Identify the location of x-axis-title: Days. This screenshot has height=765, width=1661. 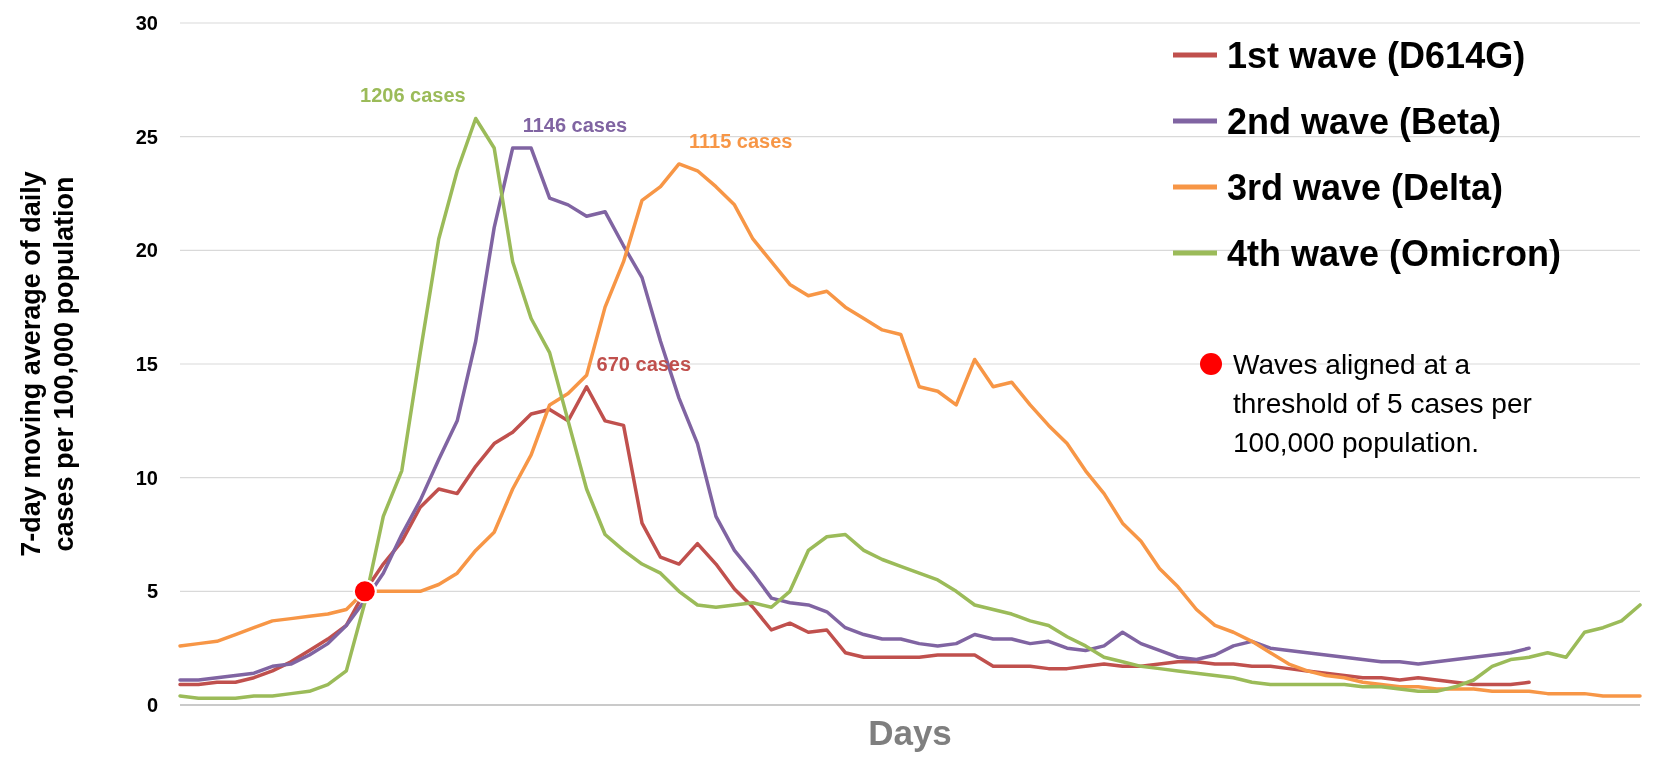
(910, 732).